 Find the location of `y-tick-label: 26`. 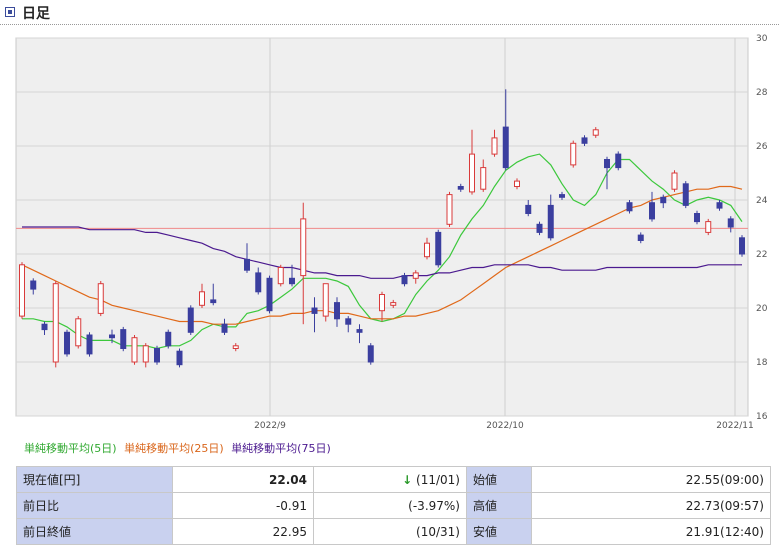

y-tick-label: 26 is located at coordinates (762, 147).